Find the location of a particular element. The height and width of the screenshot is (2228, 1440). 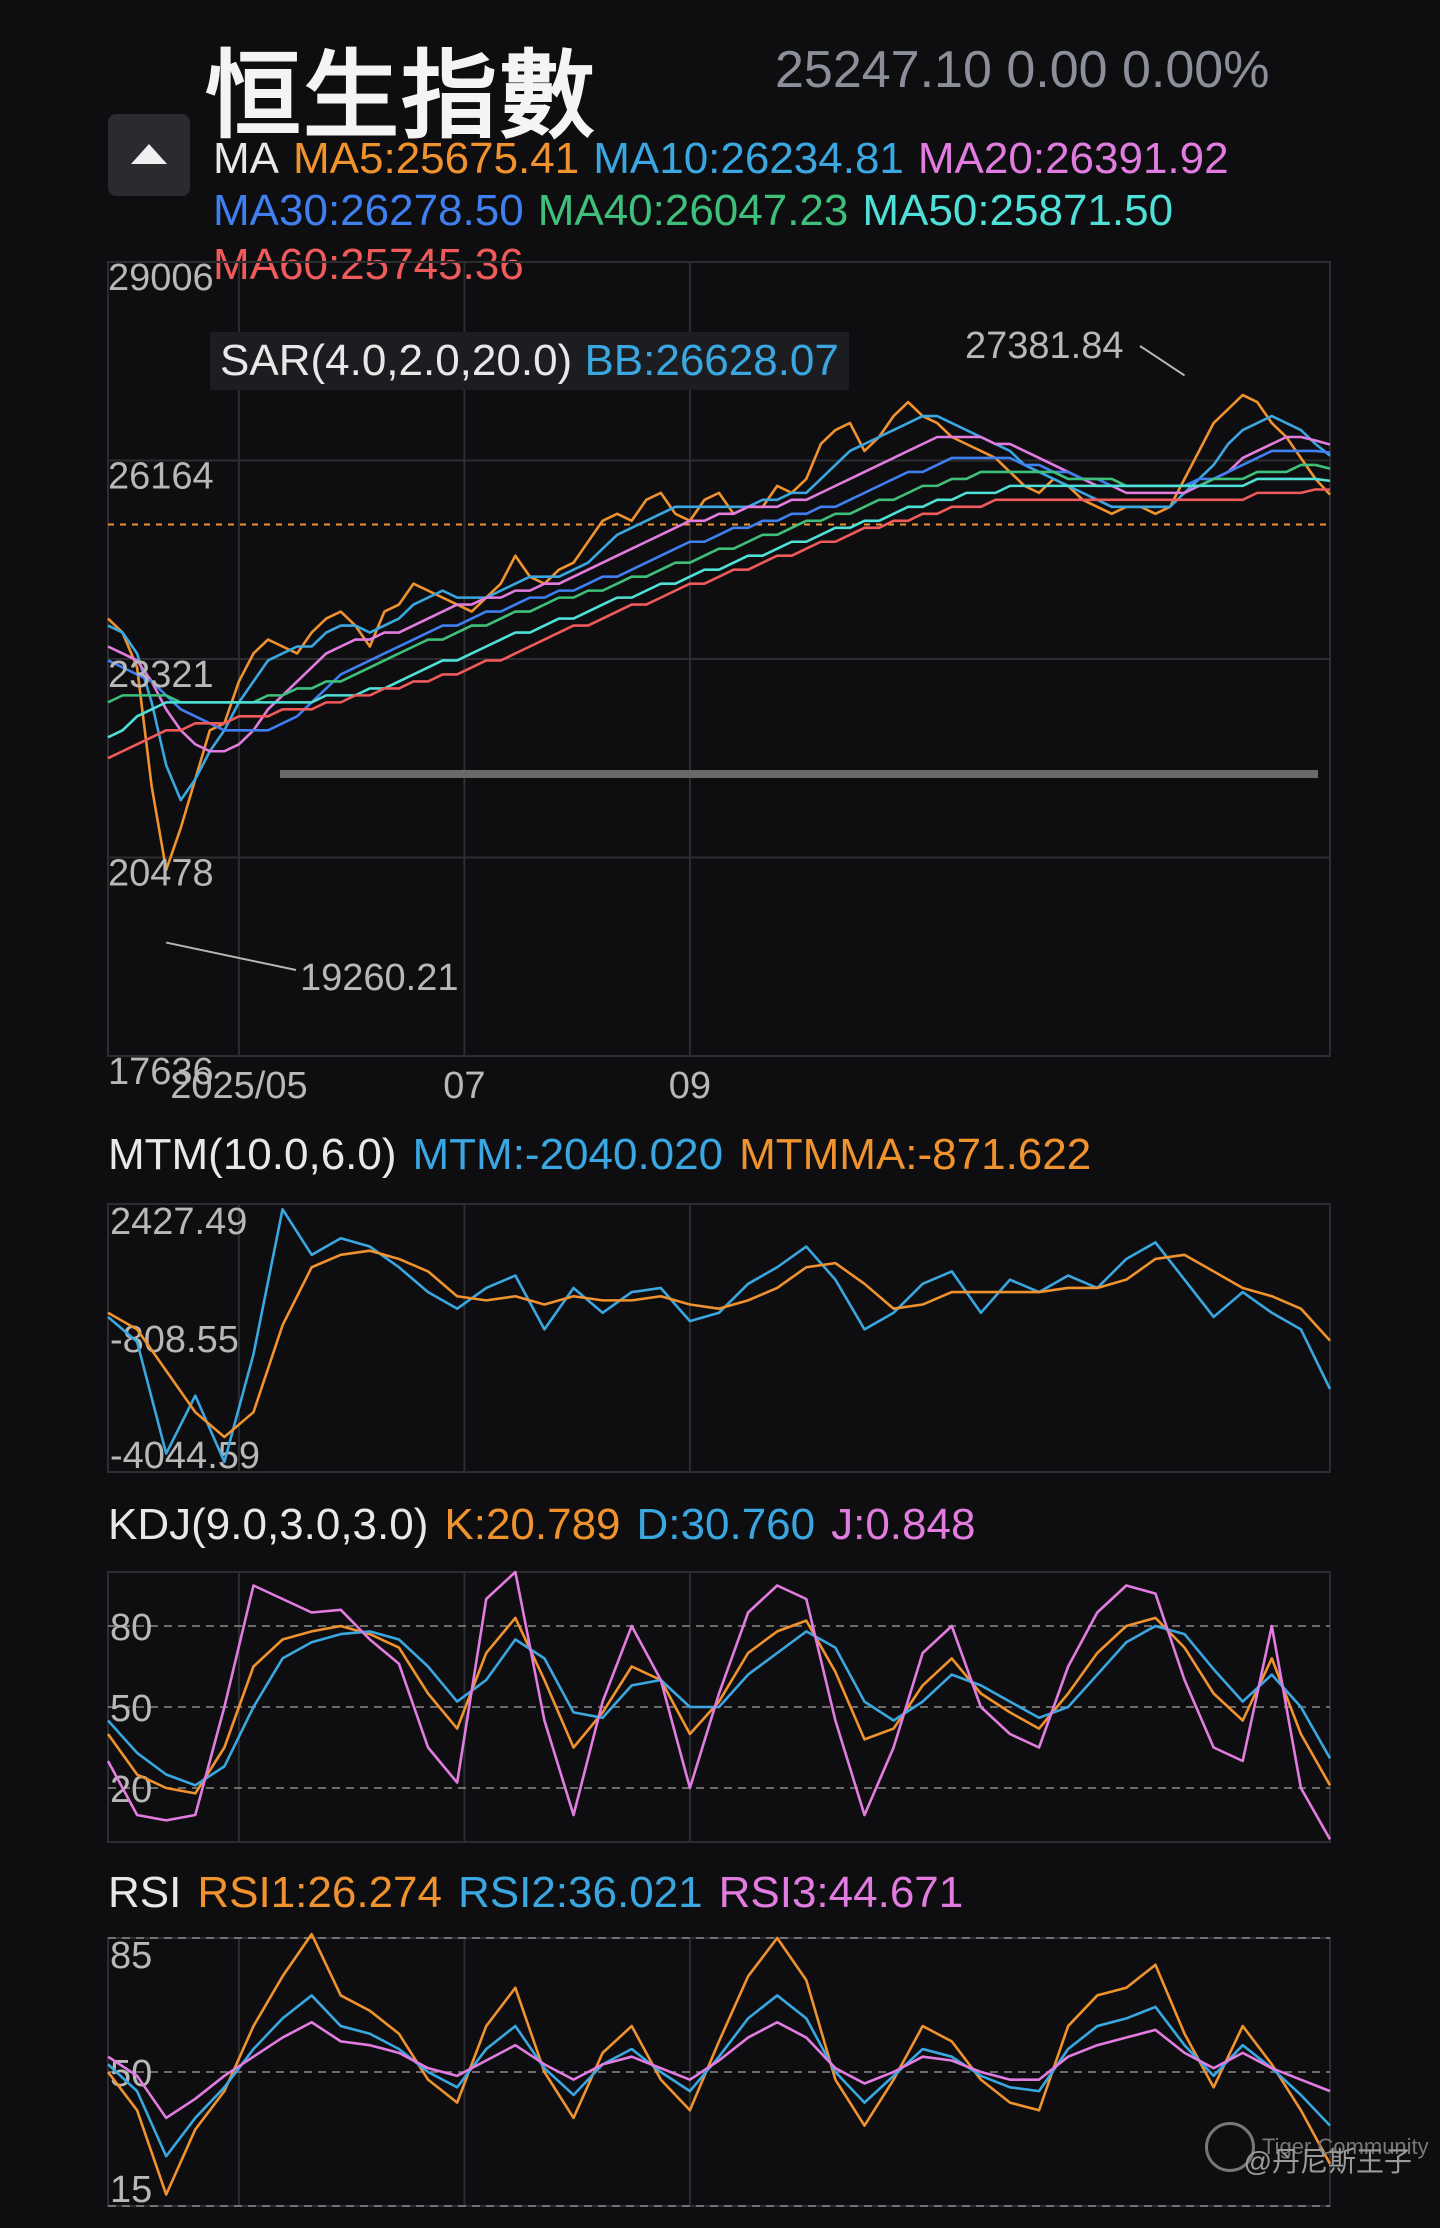

series-line-ma60 is located at coordinates (719, 624).